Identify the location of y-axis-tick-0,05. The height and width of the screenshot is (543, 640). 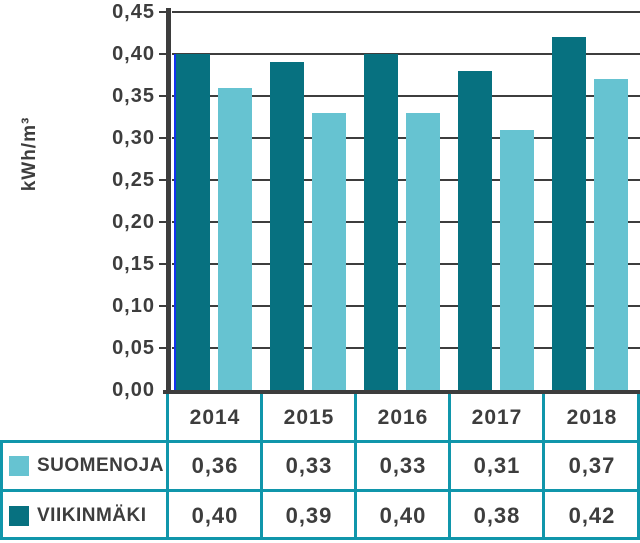
(163, 348).